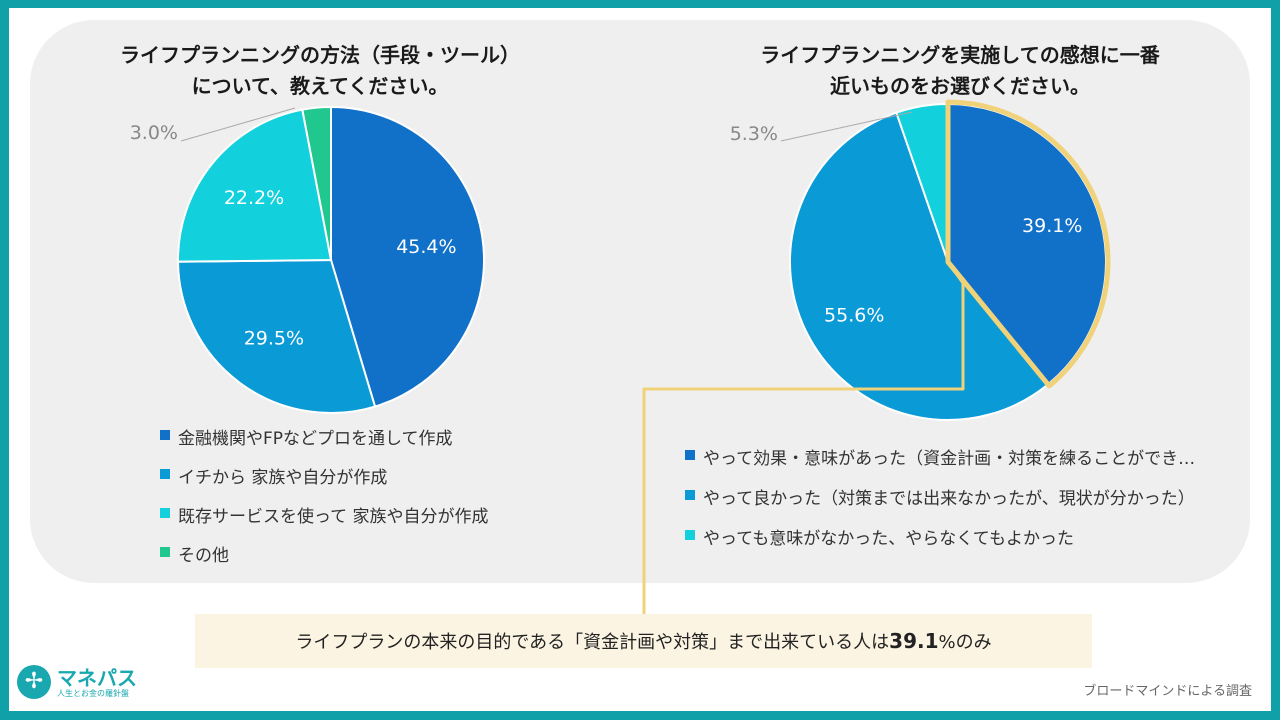 The image size is (1280, 720). Describe the element at coordinates (97, 678) in the screenshot. I see `brand-name: マネパス` at that location.